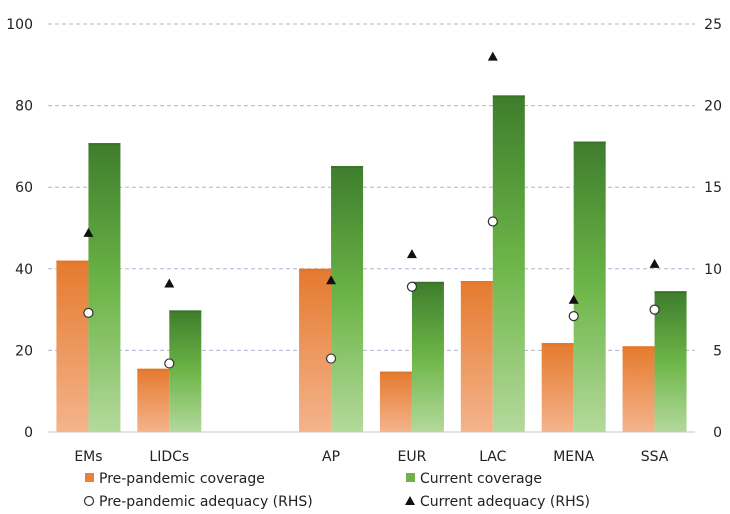 This screenshot has width=730, height=514. I want to click on x-tick-label: SSA, so click(655, 457).